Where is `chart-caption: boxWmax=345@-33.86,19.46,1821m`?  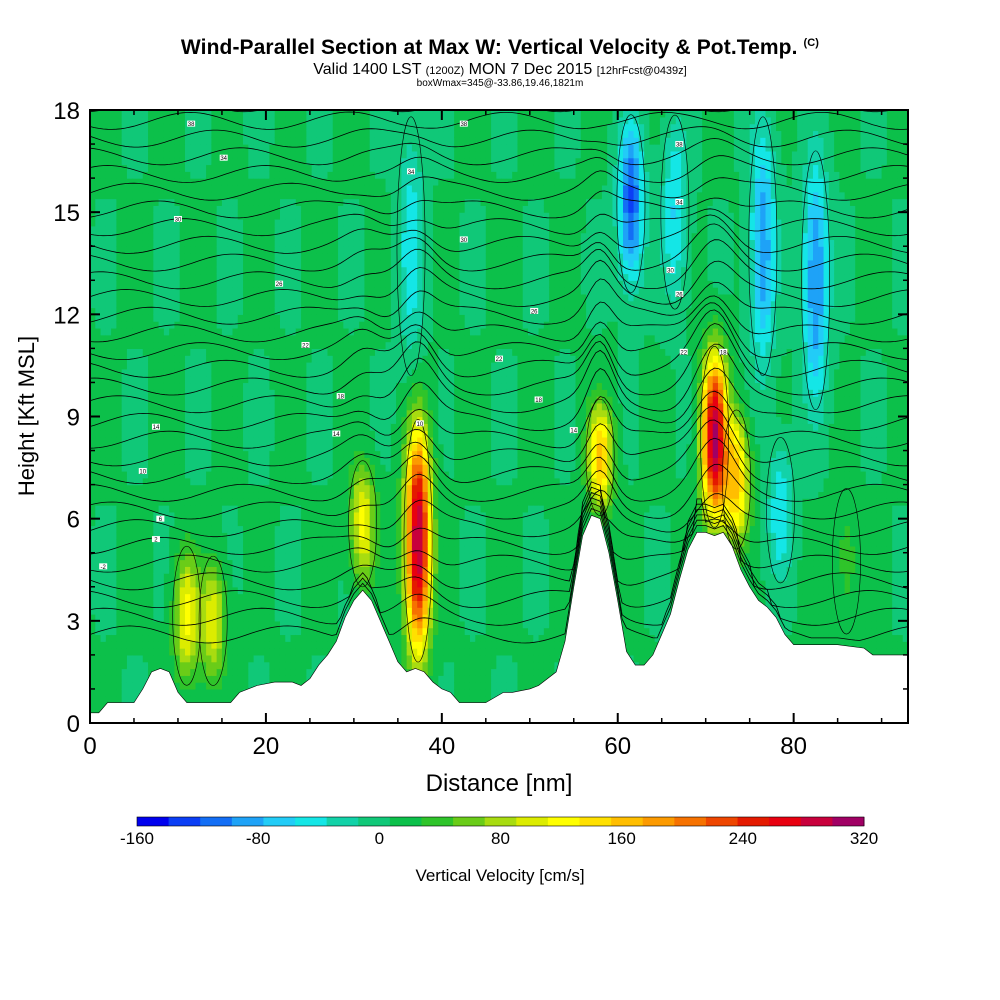
chart-caption: boxWmax=345@-33.86,19.46,1821m is located at coordinates (500, 83).